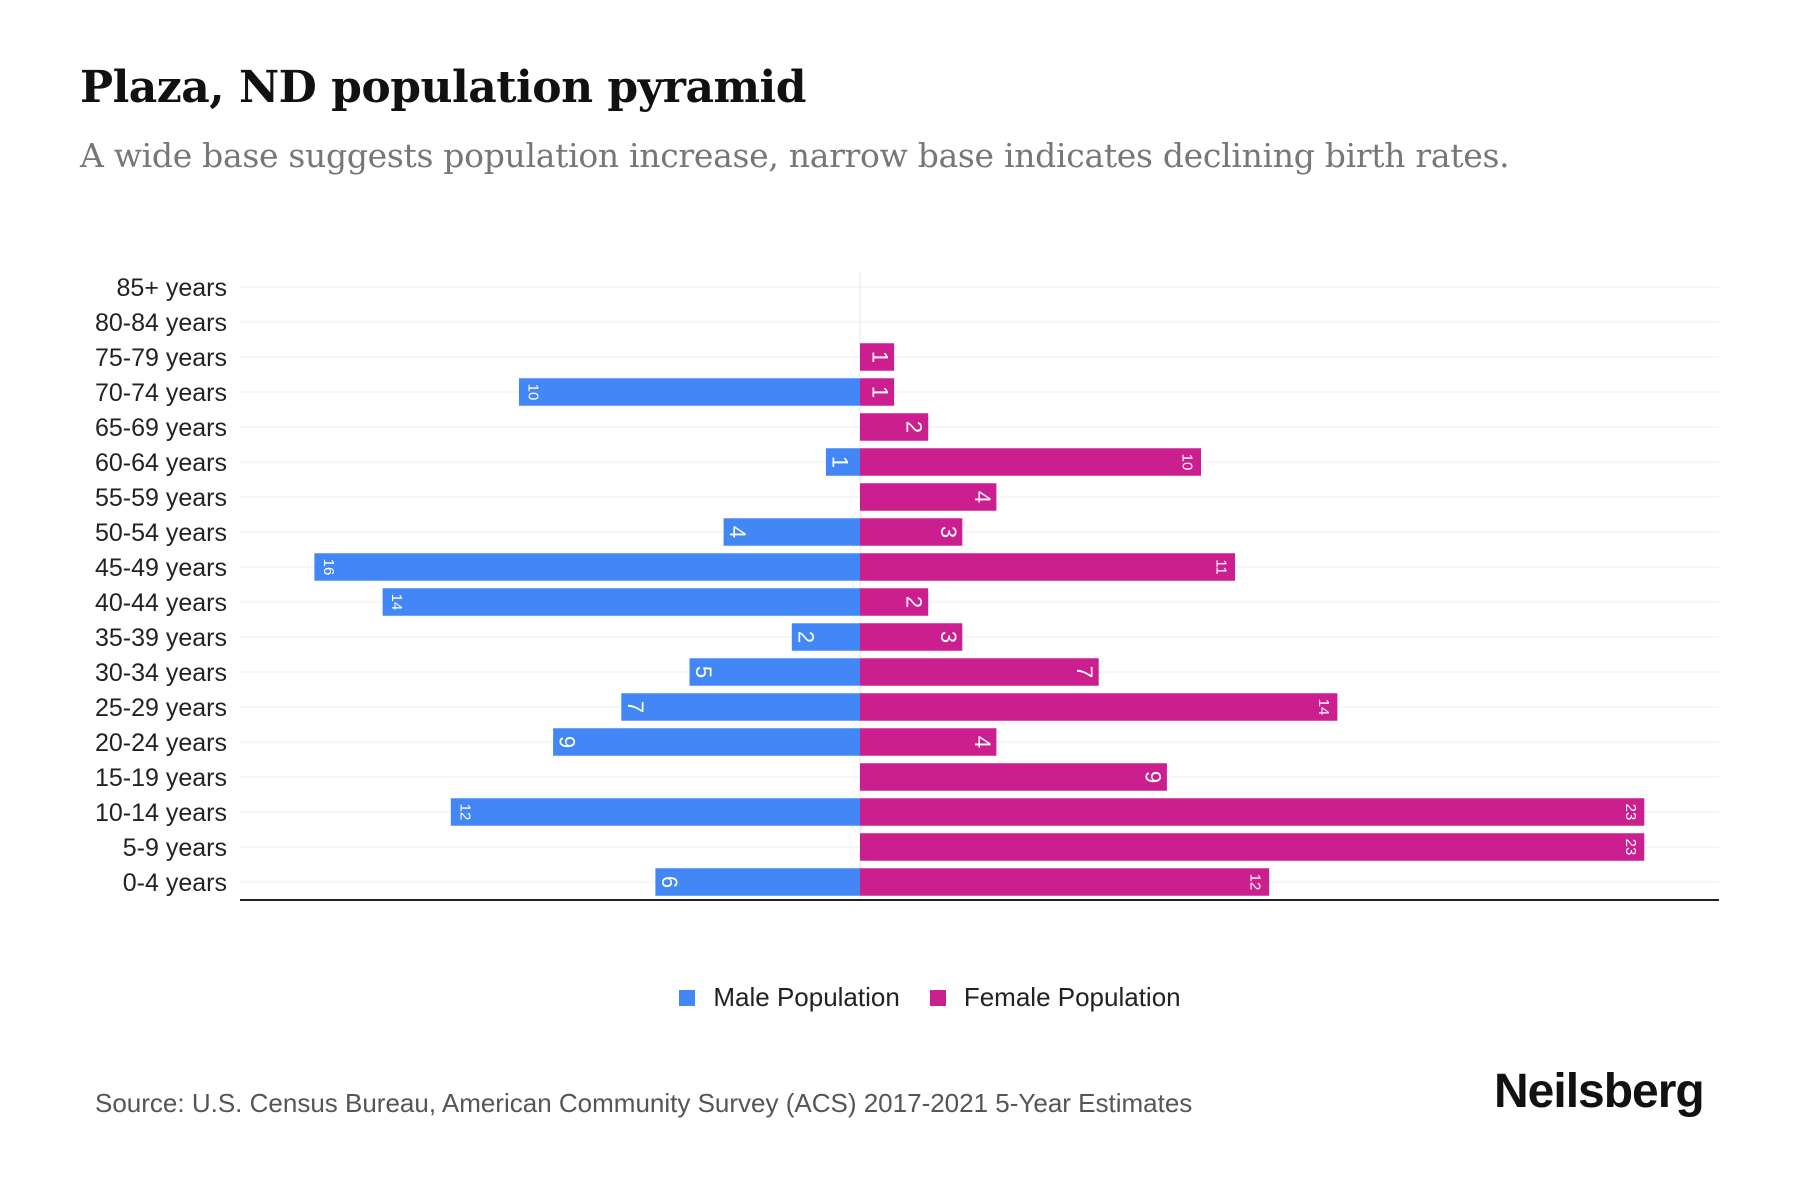 The image size is (1800, 1200). What do you see at coordinates (161, 638) in the screenshot?
I see `y-tick-label: 35-39 years` at bounding box center [161, 638].